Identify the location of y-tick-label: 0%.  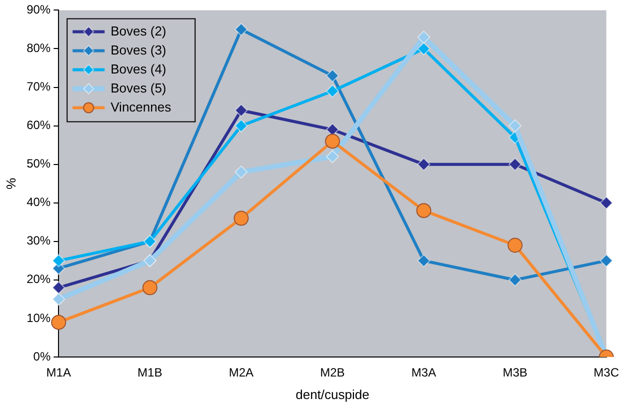
(42, 356).